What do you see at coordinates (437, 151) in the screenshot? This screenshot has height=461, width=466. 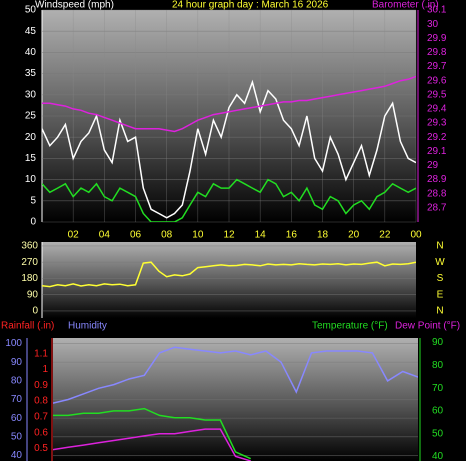 I see `y-tick-label: 29.1` at bounding box center [437, 151].